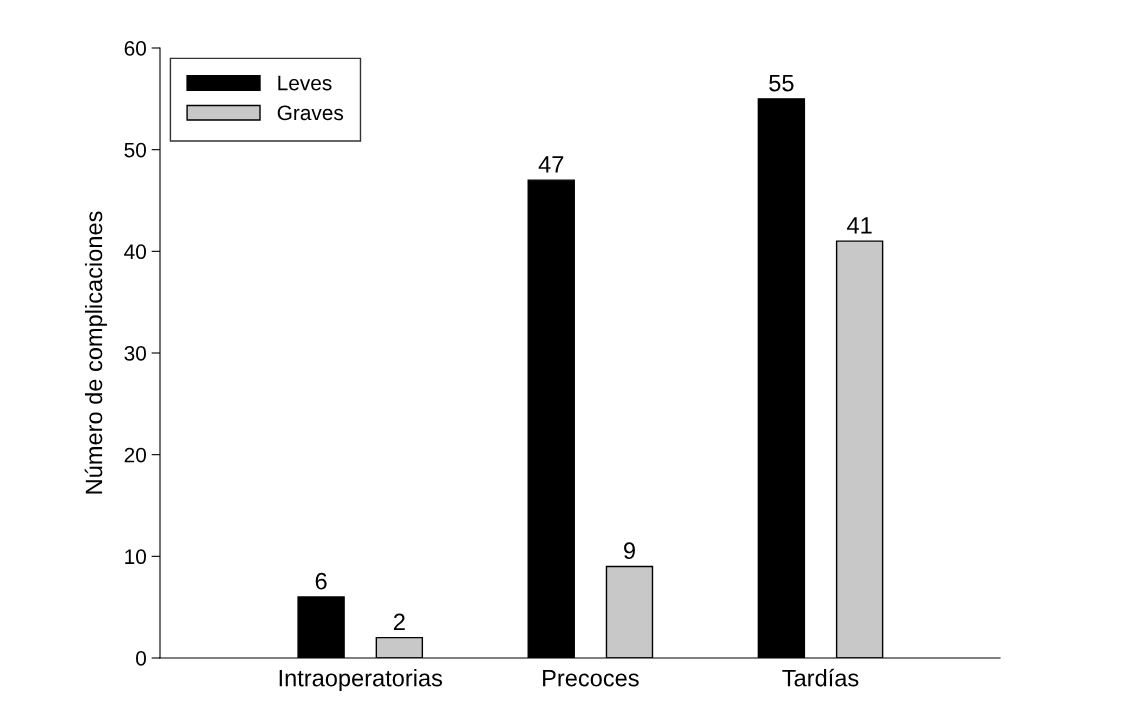  What do you see at coordinates (135, 353) in the screenshot?
I see `y-tick-label: 30` at bounding box center [135, 353].